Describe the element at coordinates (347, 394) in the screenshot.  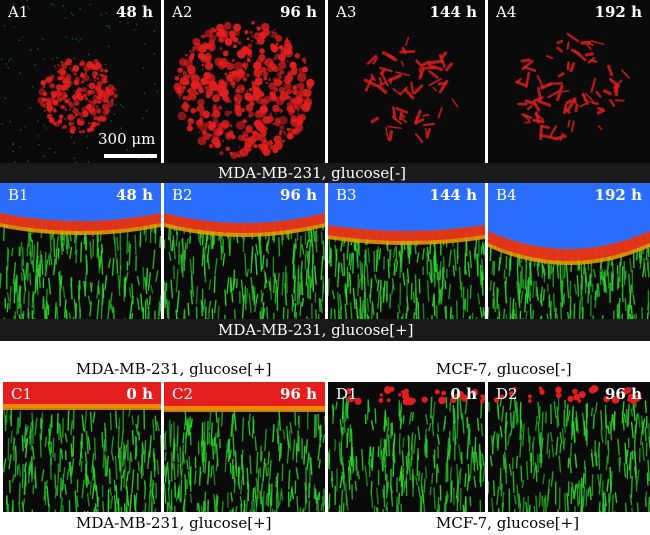
I see `panel-d1-label: D1` at that location.